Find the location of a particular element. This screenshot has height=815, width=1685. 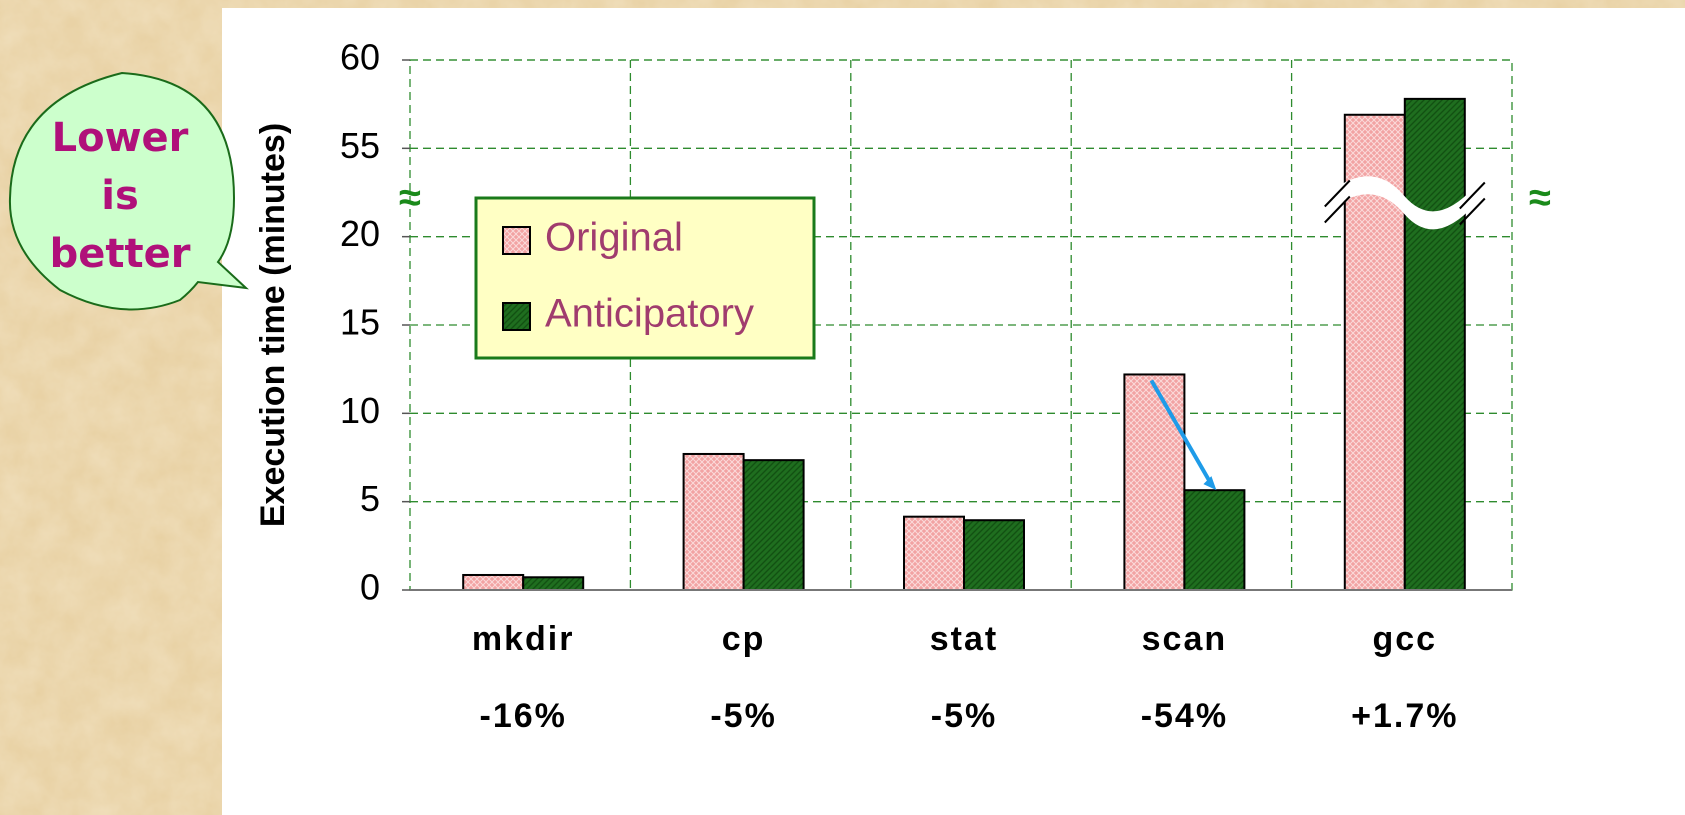

y-tick-label: 55 is located at coordinates (360, 145).